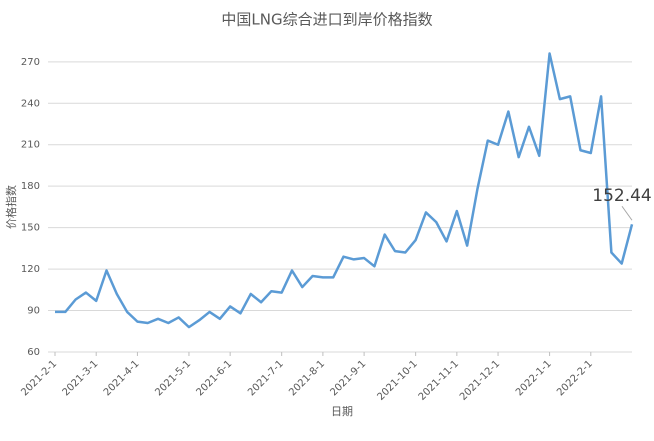  Describe the element at coordinates (30, 228) in the screenshot. I see `y-tick-label: 150` at that location.